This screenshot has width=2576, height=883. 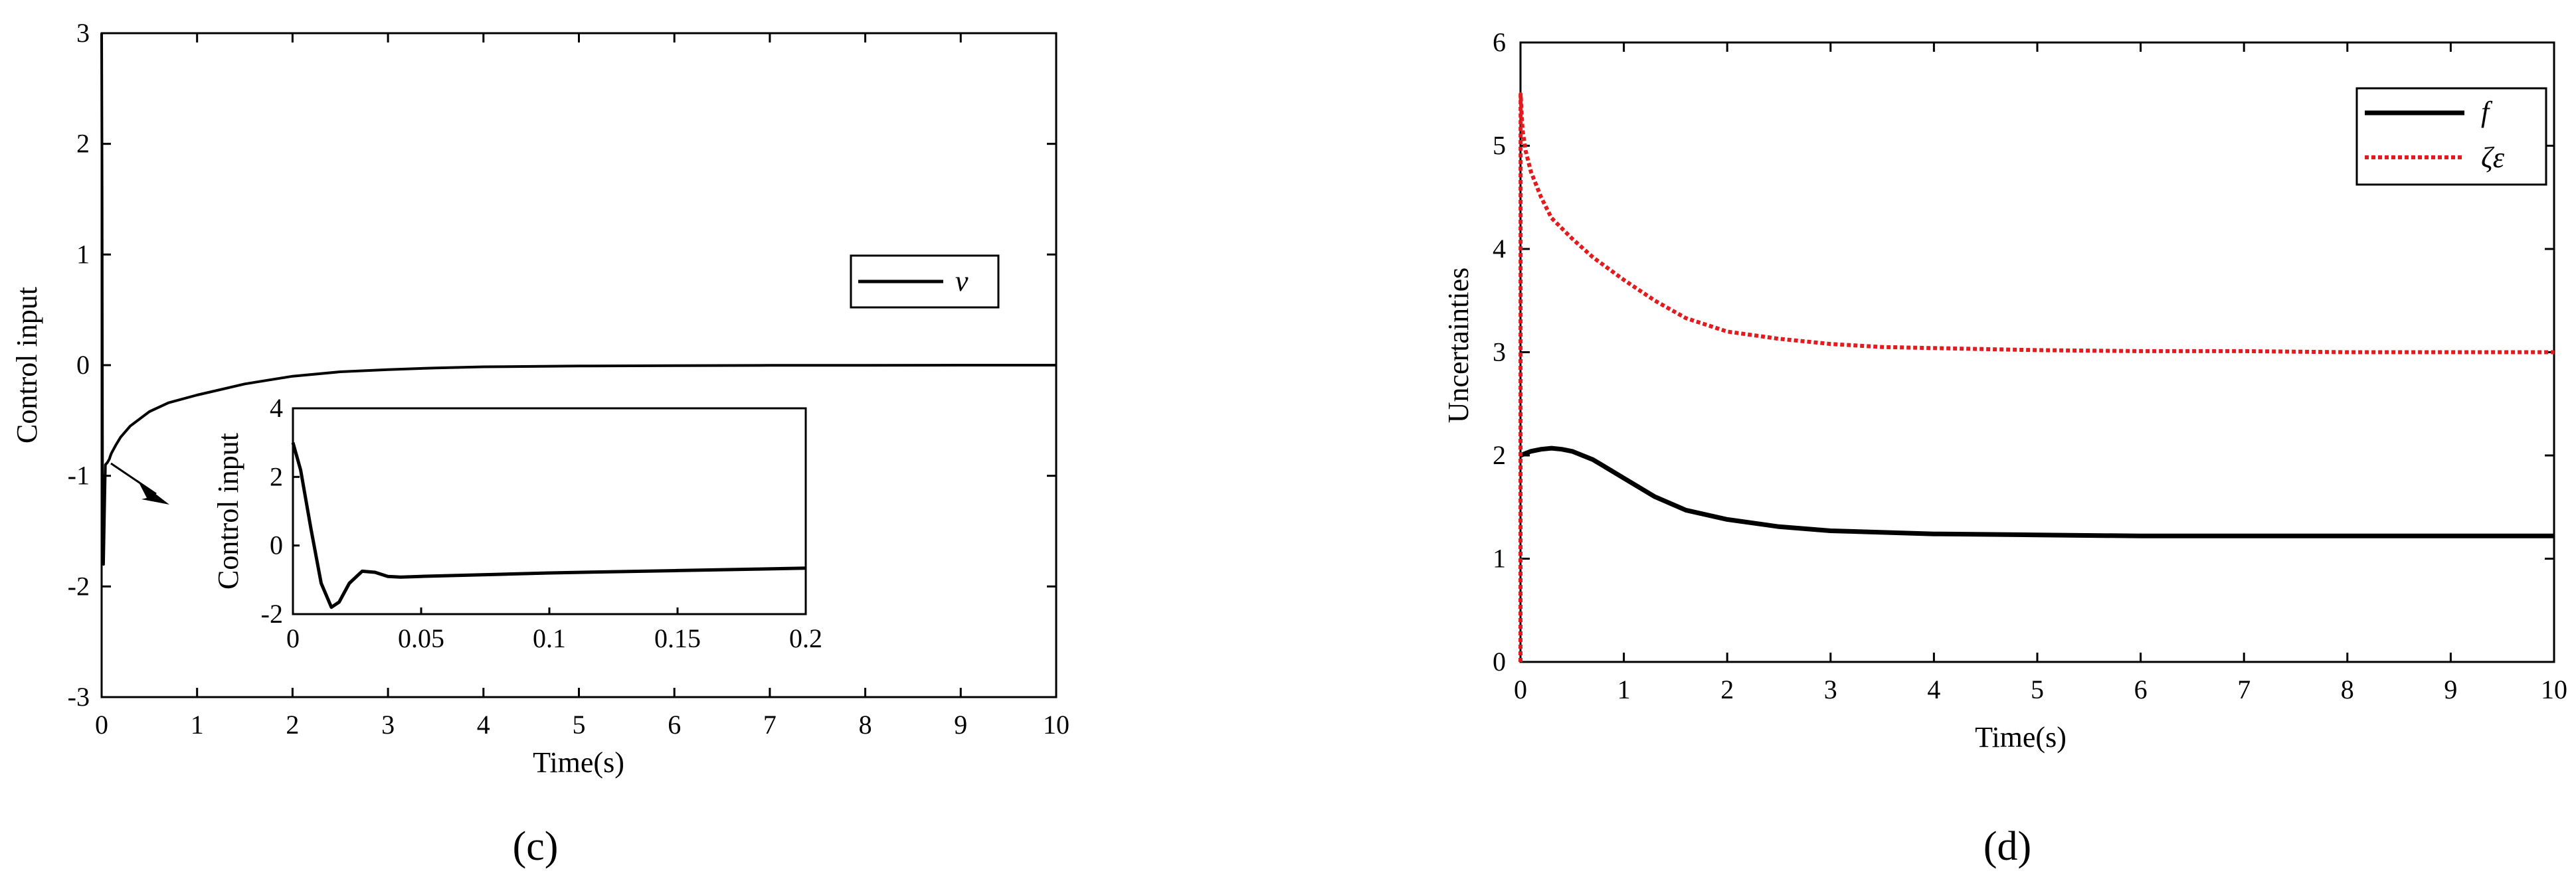 I want to click on legend-box-d, so click(x=2451, y=136).